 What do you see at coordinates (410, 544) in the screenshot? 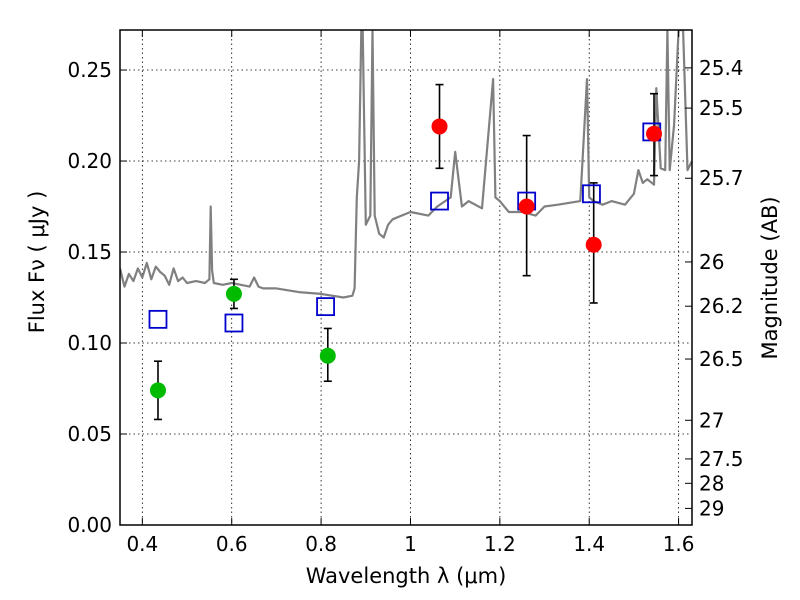
I see `x-tick-label: 1` at bounding box center [410, 544].